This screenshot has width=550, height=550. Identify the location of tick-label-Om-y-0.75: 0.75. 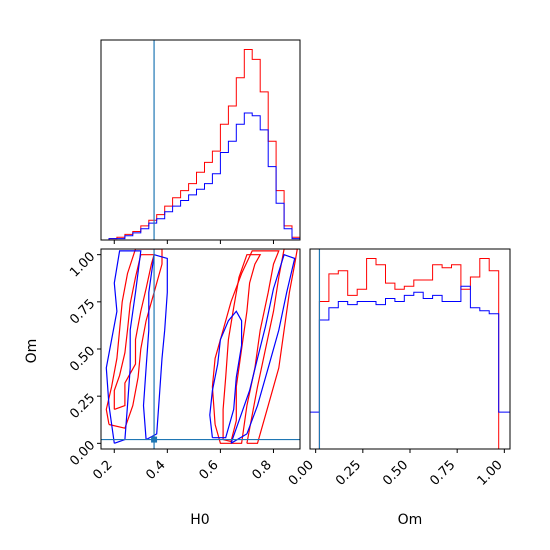
(82, 312).